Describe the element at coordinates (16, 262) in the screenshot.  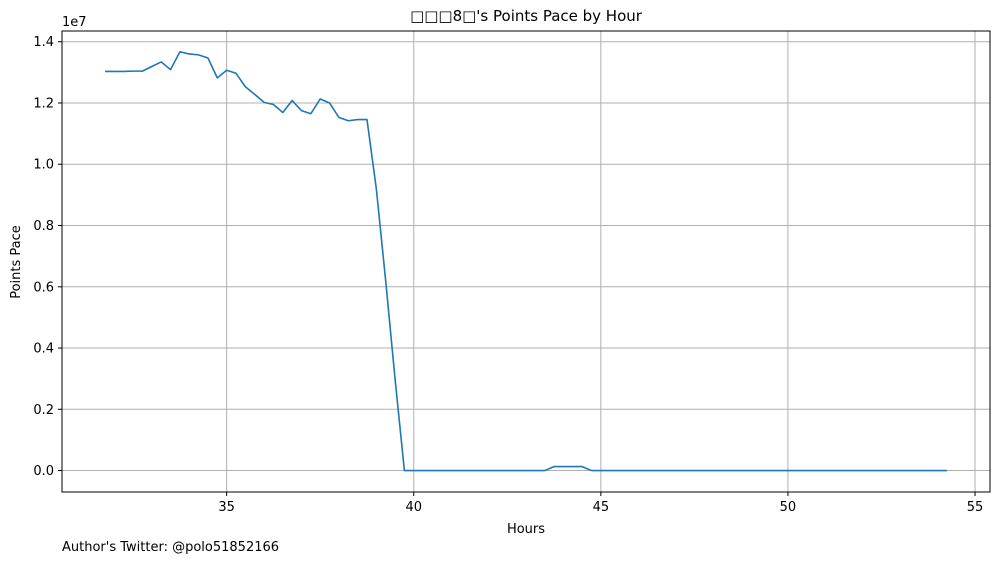
I see `y-axis-title: Points Pace` at that location.